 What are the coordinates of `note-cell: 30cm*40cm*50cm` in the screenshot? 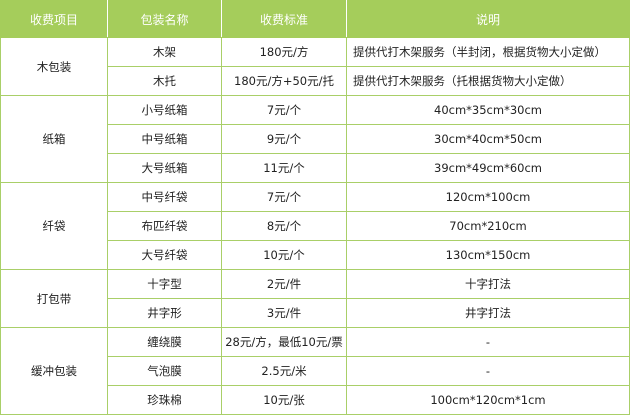 It's located at (488, 139).